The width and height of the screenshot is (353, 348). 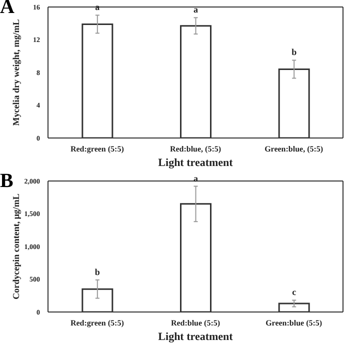 I want to click on x-tick-label: Red:blue (5:5), so click(x=195, y=323).